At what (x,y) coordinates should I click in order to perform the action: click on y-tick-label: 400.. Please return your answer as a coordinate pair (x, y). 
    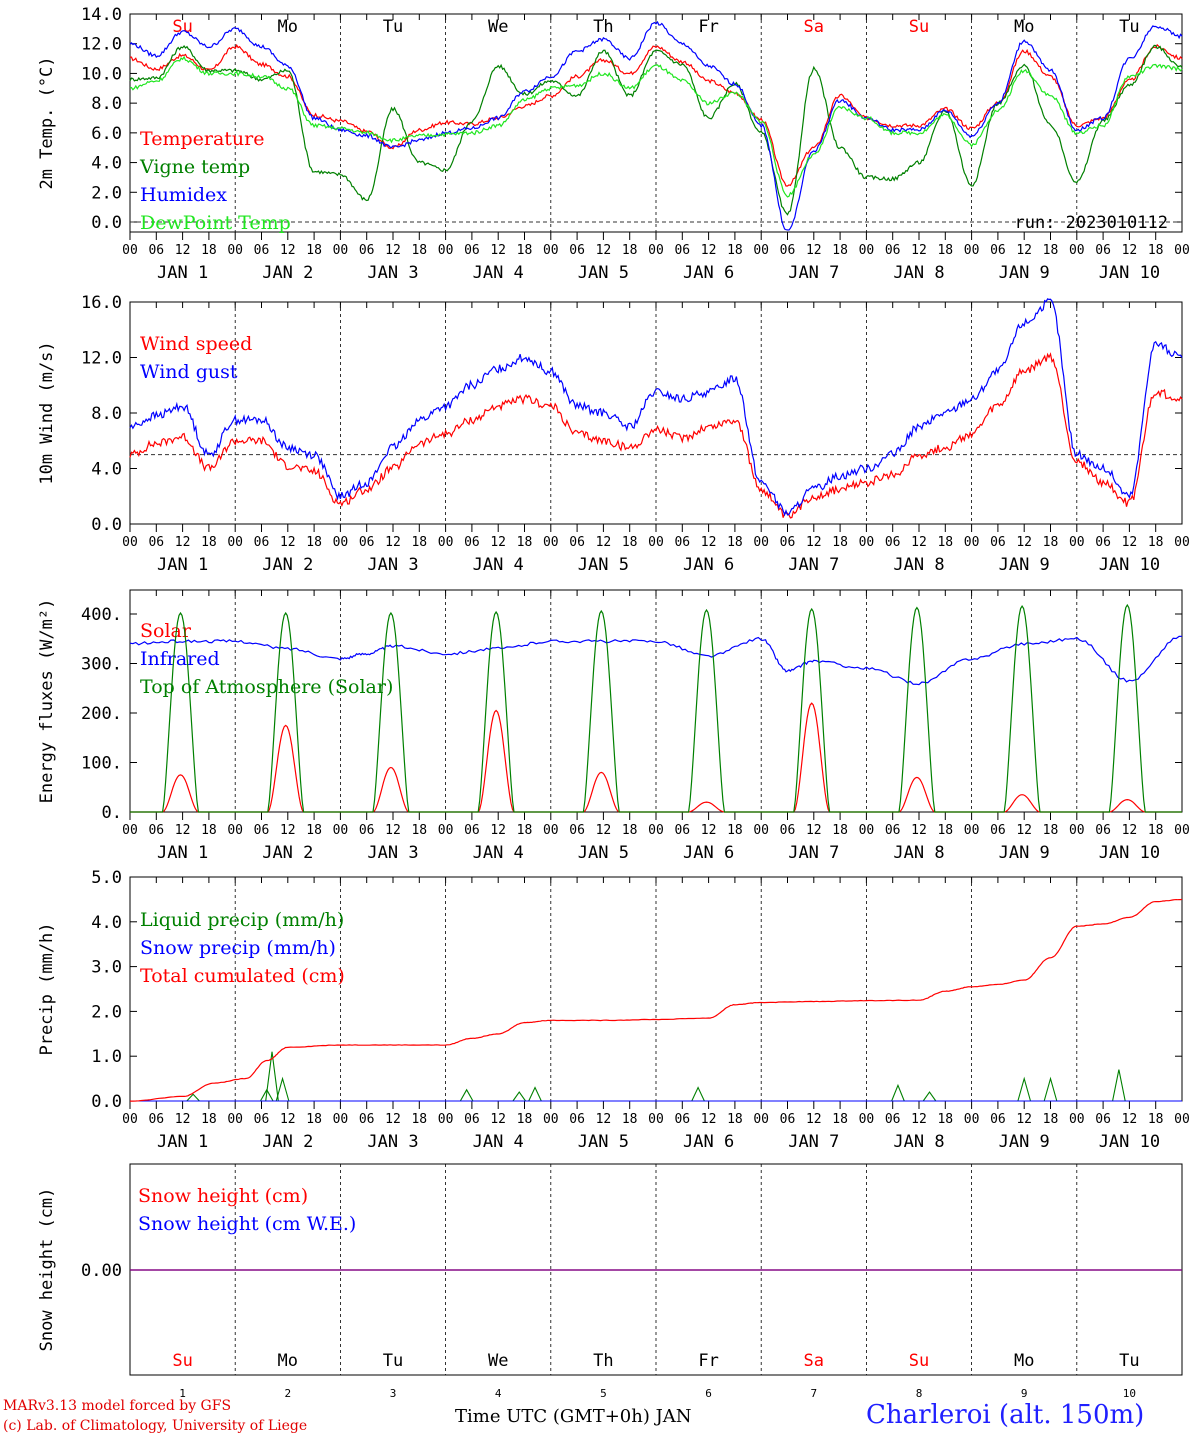
    Looking at the image, I should click on (101, 615).